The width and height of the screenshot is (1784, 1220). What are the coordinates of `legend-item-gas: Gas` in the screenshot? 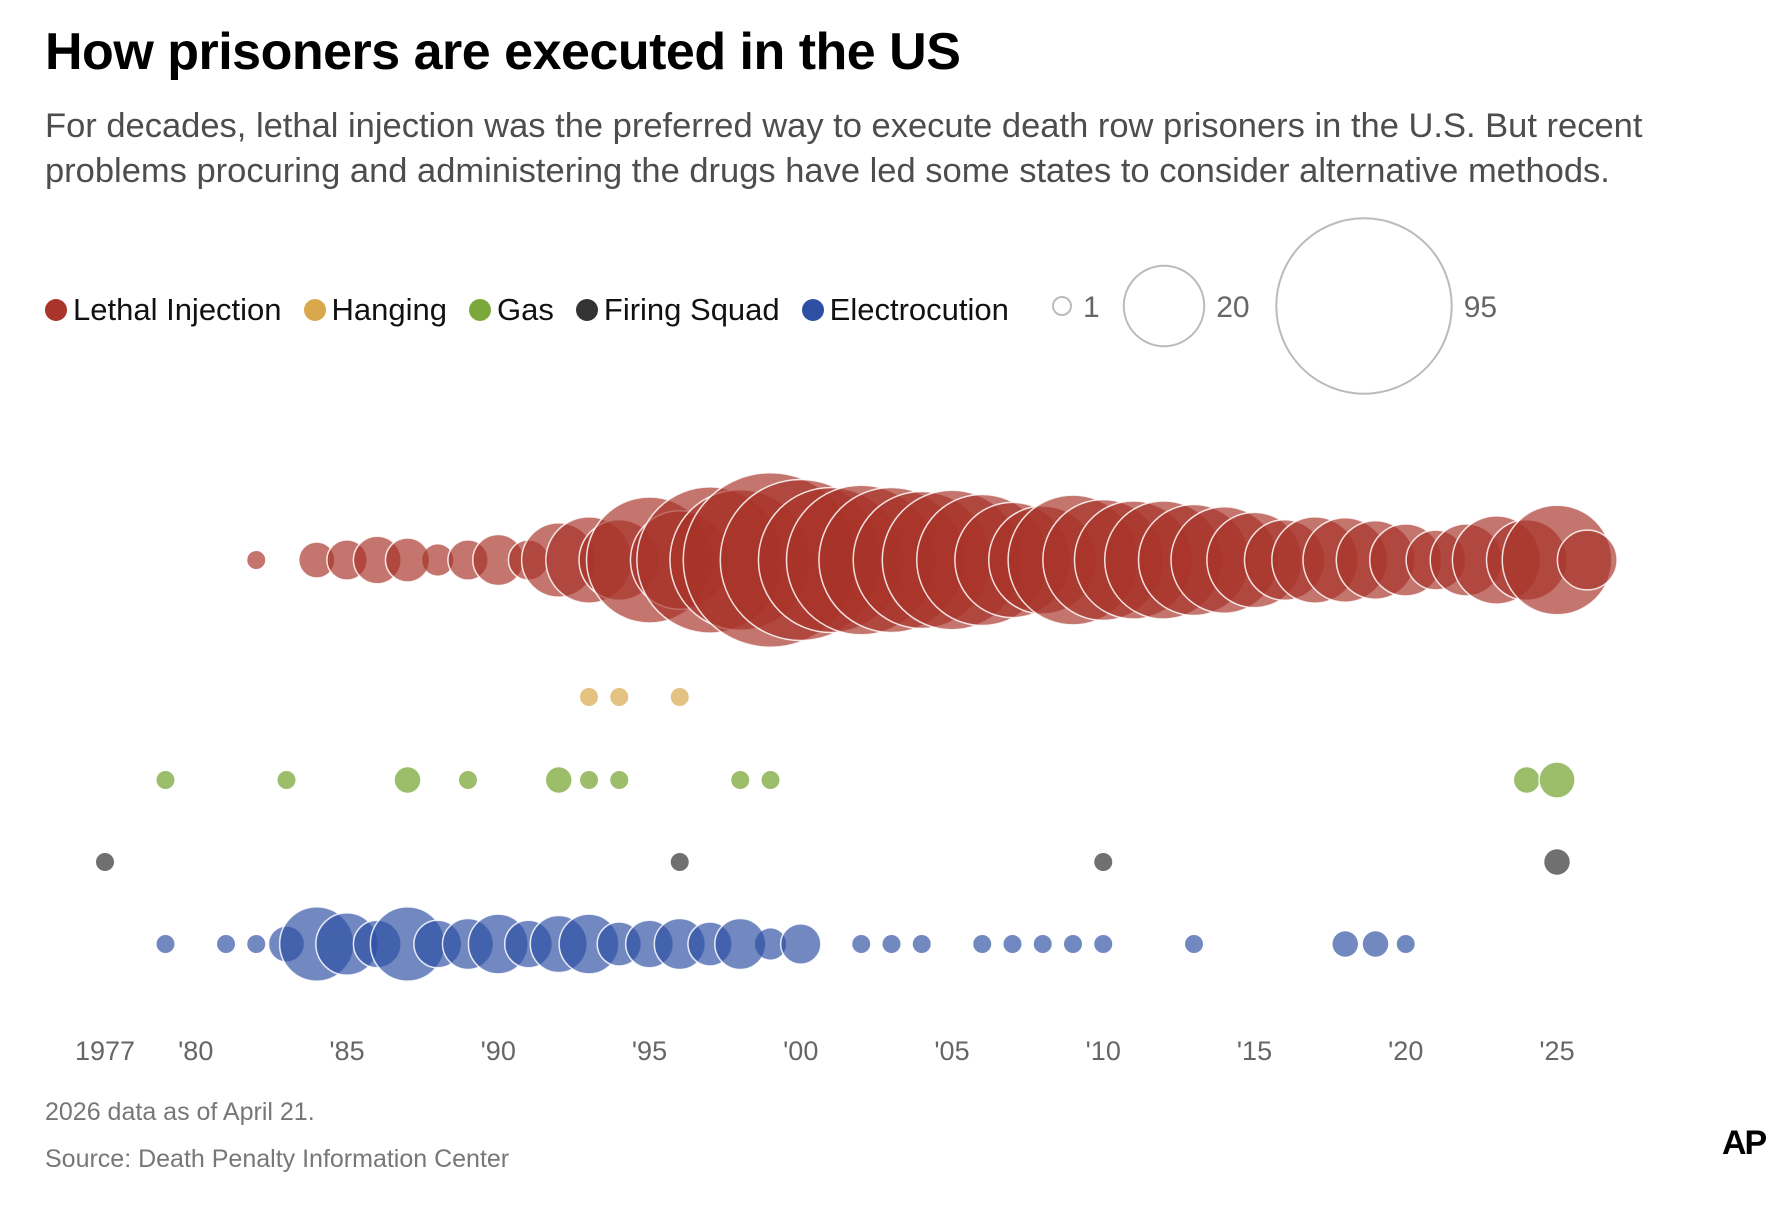 It's located at (511, 310).